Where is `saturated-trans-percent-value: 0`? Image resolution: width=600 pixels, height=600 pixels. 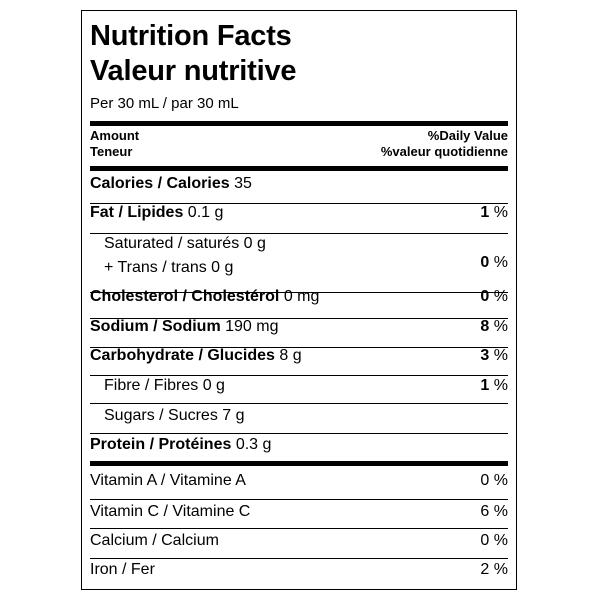 saturated-trans-percent-value: 0 is located at coordinates (485, 262).